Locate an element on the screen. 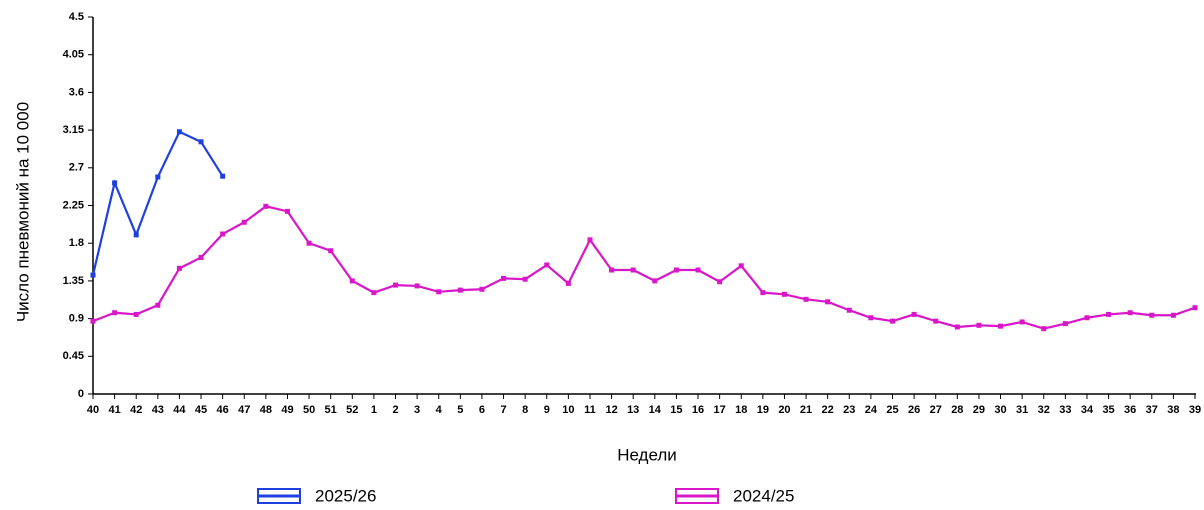  x-tick-label: 26 is located at coordinates (914, 410).